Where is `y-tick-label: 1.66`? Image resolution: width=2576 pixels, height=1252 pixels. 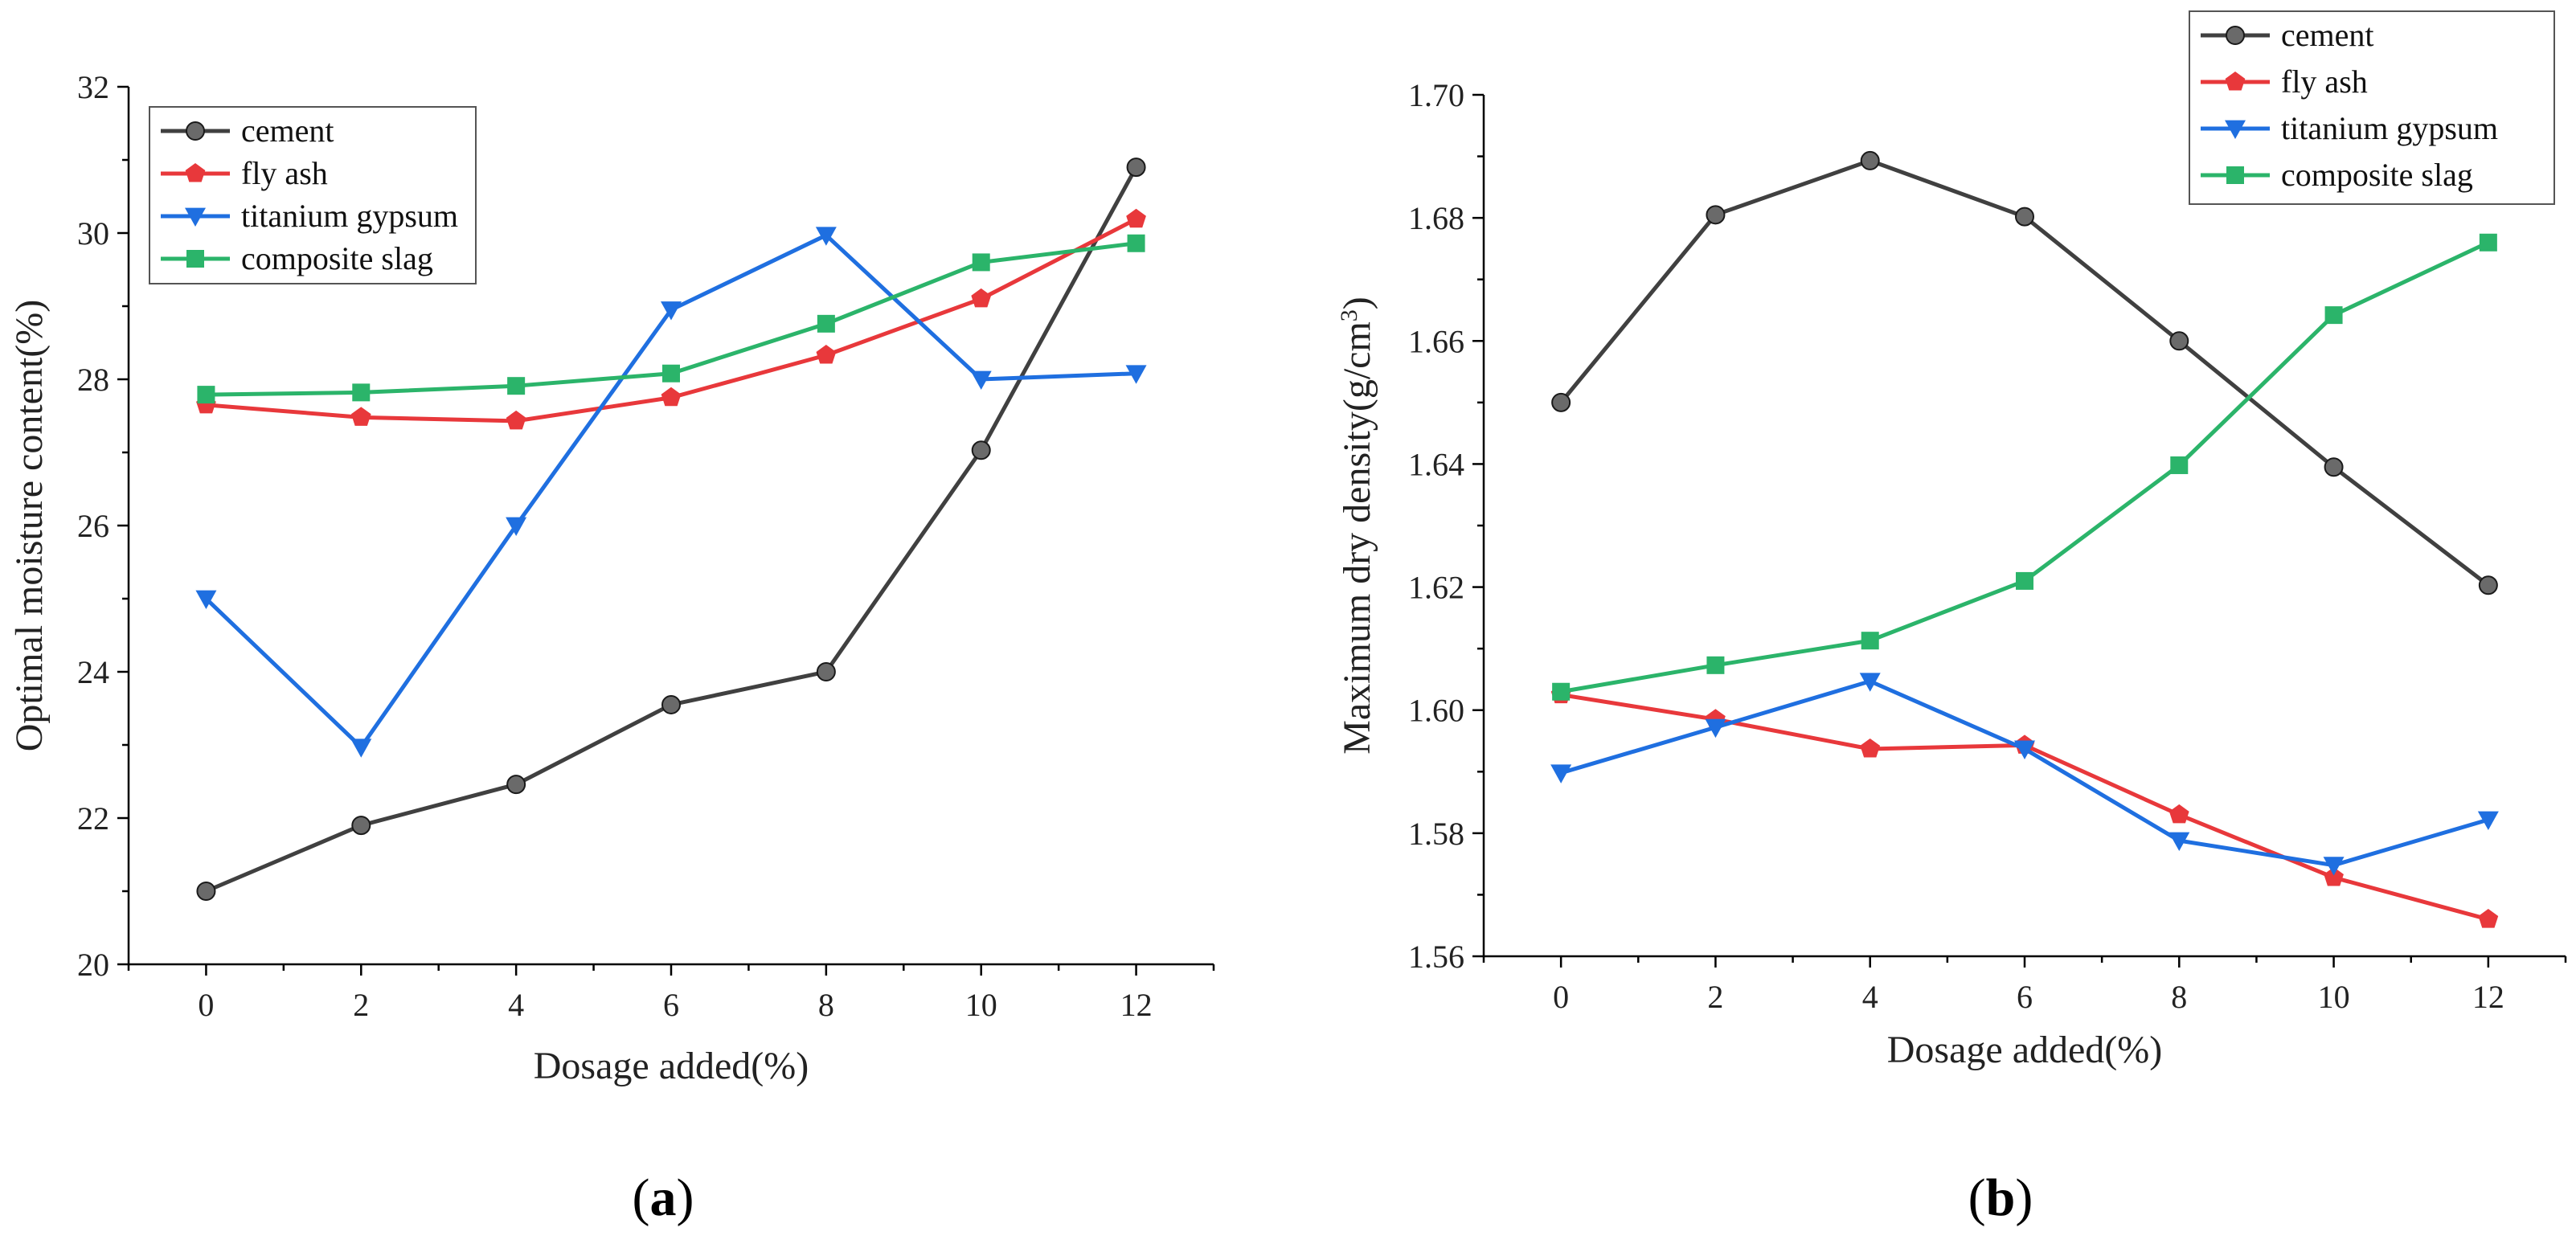
y-tick-label: 1.66 is located at coordinates (1436, 341).